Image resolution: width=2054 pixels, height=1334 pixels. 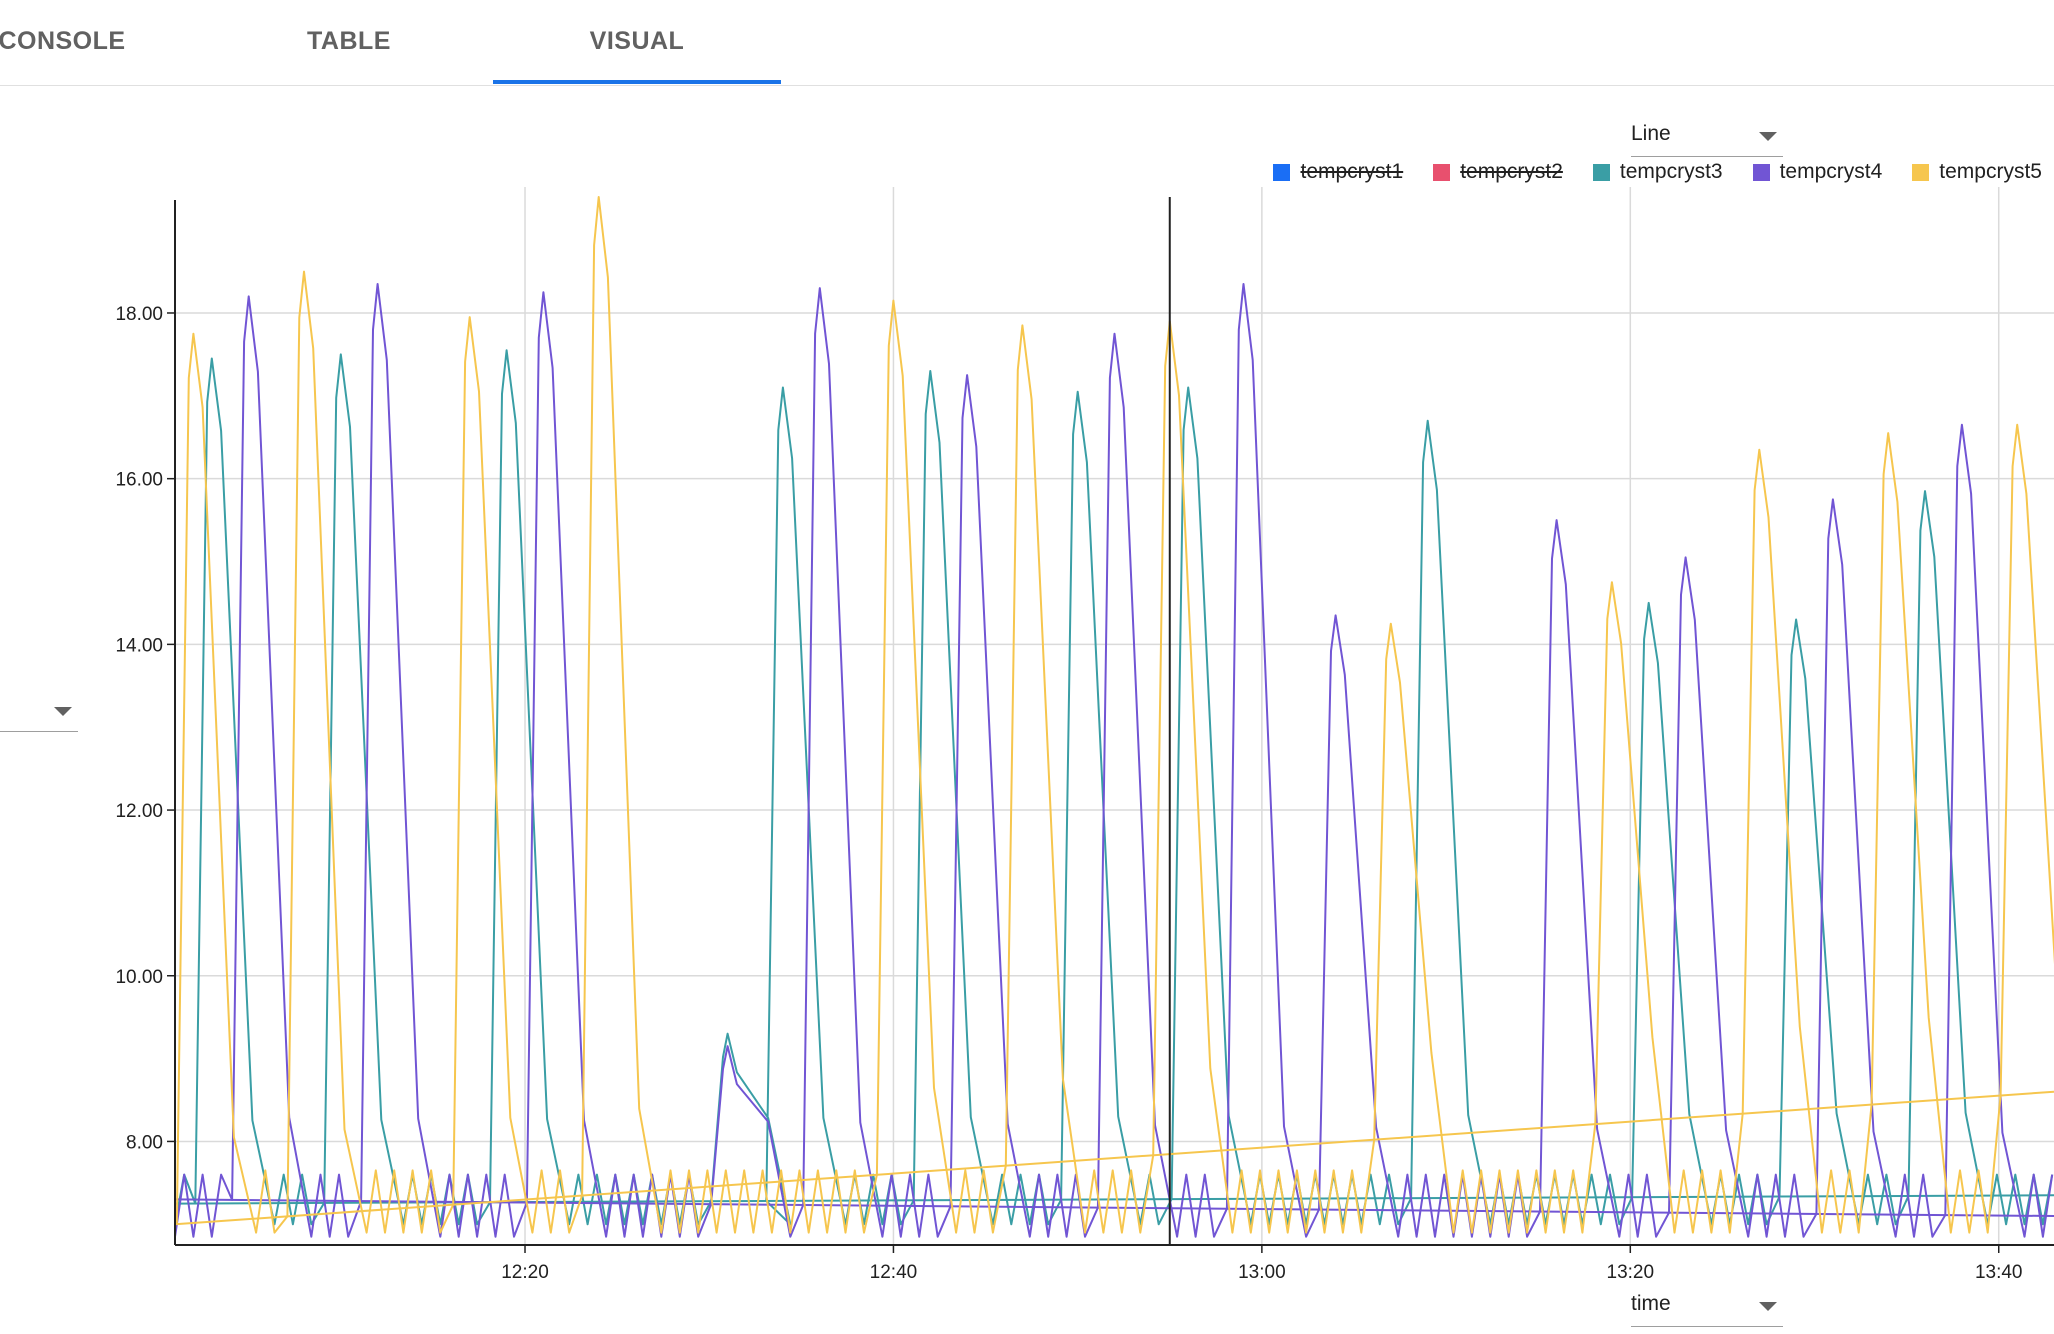 I want to click on legend-label: tempcryst2, so click(x=1511, y=171).